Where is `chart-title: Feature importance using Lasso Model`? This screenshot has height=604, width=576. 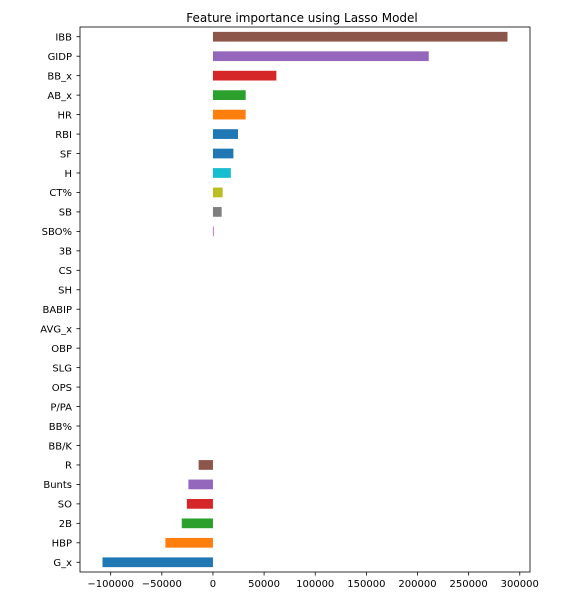
chart-title: Feature importance using Lasso Model is located at coordinates (302, 18).